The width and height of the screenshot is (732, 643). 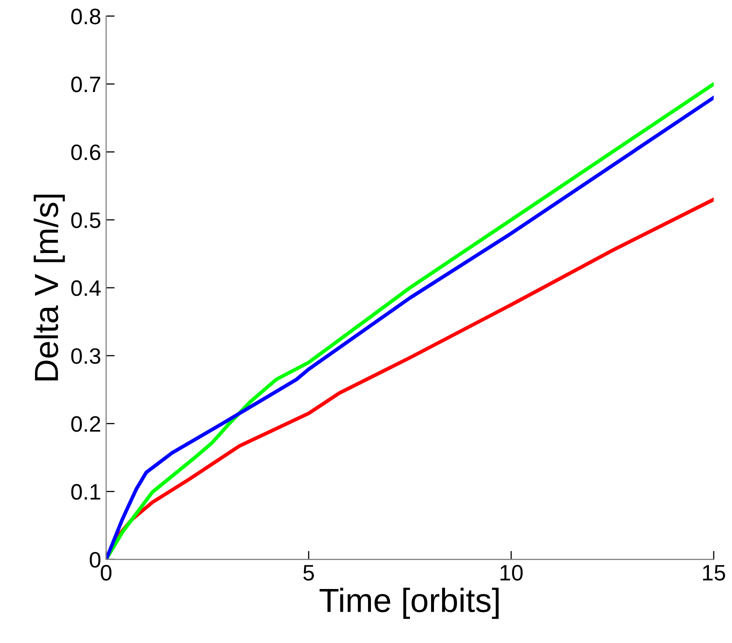 I want to click on y-tick-label: 0, so click(x=95, y=560).